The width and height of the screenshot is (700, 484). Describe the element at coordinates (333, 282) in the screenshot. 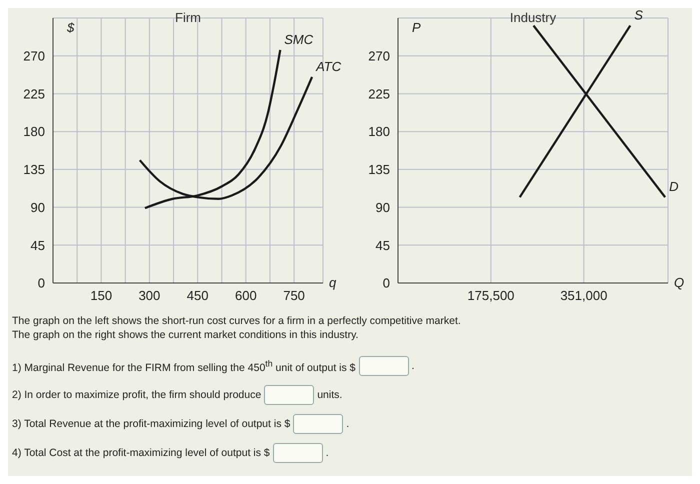

I see `x-axis-title: q` at that location.